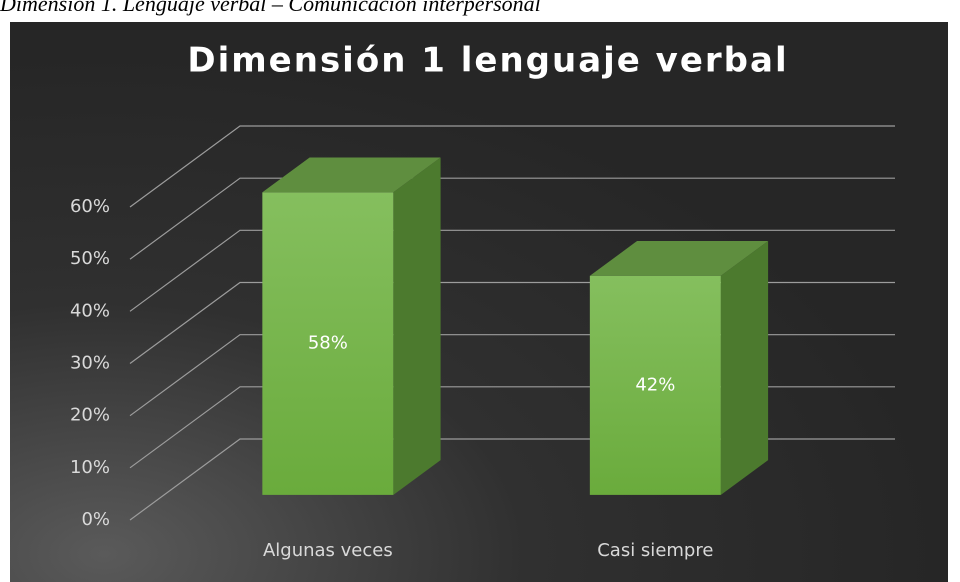 Image resolution: width=960 pixels, height=582 pixels. I want to click on y-tick-label: 30%, so click(90, 363).